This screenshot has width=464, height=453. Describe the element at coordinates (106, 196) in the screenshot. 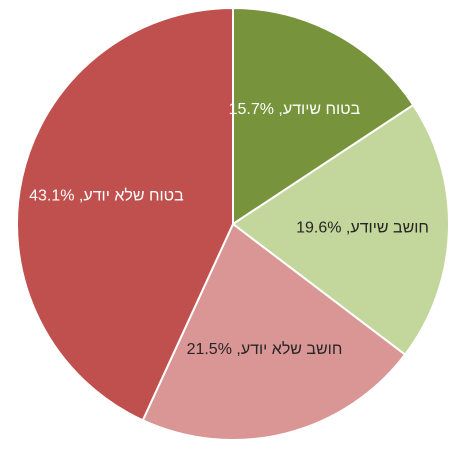

I see `data-label: בטוח שלא יודע, 43.1%` at that location.